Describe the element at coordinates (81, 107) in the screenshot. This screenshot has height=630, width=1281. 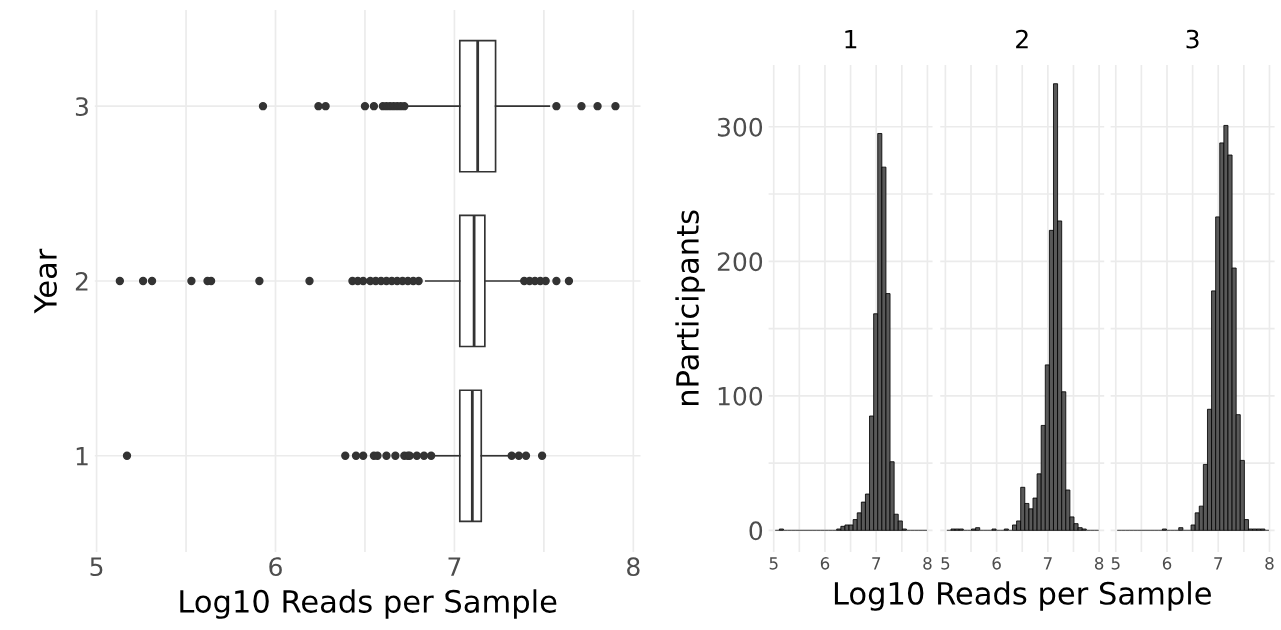
I see `y-tick-label: 3` at that location.